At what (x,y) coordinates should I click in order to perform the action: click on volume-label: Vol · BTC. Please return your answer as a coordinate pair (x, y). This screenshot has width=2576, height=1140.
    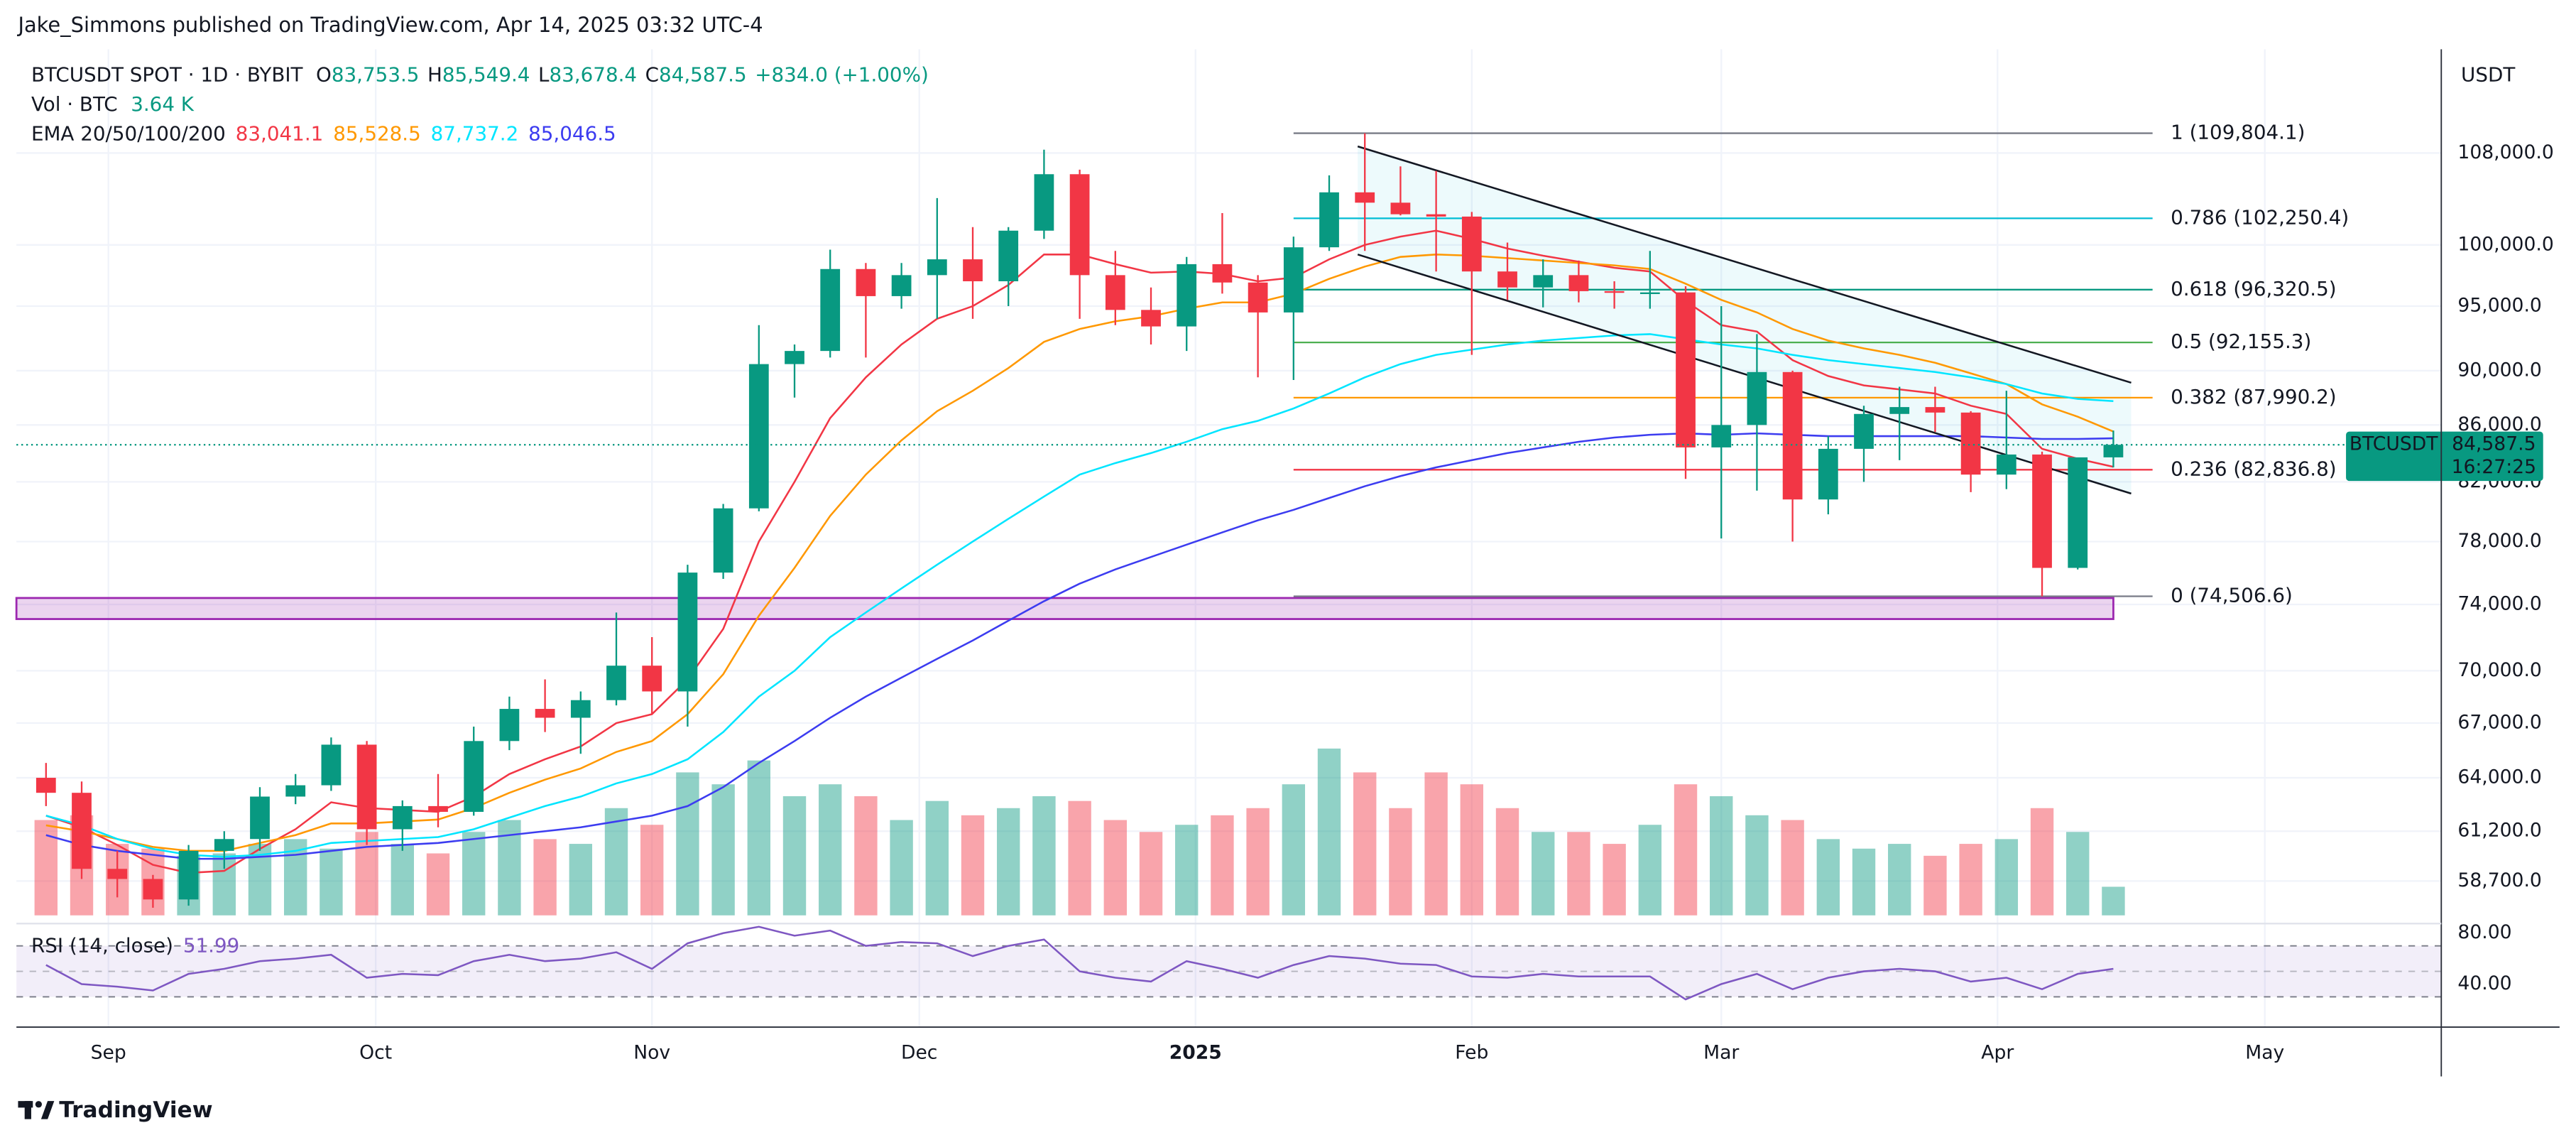
    Looking at the image, I should click on (74, 104).